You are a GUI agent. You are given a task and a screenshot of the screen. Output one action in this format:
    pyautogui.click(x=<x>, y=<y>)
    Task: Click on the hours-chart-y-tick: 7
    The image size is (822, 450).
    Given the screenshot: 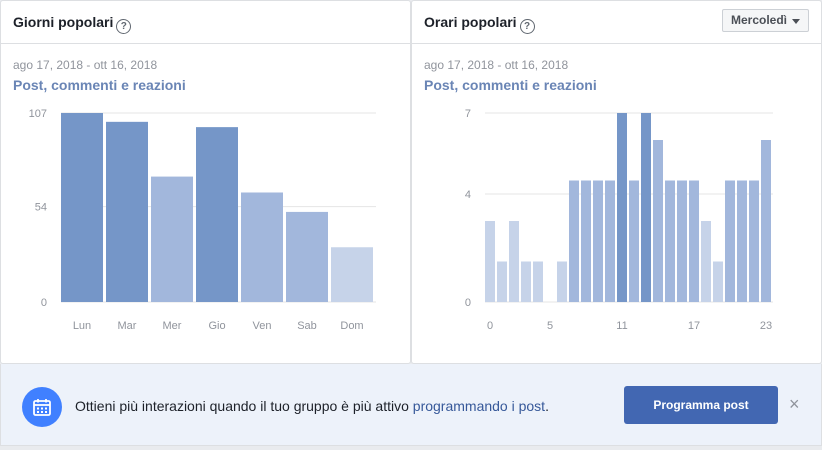 What is the action you would take?
    pyautogui.click(x=468, y=114)
    